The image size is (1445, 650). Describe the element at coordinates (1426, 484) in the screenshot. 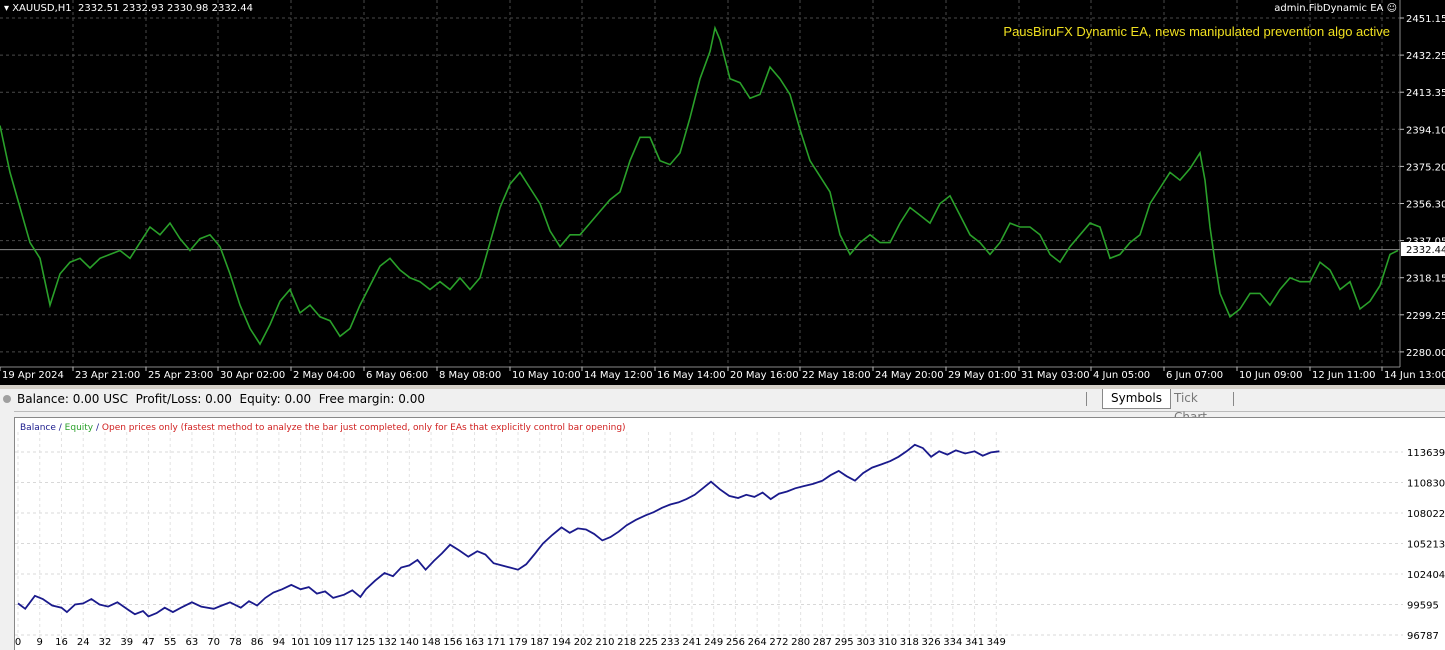

I see `balance-tick-label: 110830` at that location.